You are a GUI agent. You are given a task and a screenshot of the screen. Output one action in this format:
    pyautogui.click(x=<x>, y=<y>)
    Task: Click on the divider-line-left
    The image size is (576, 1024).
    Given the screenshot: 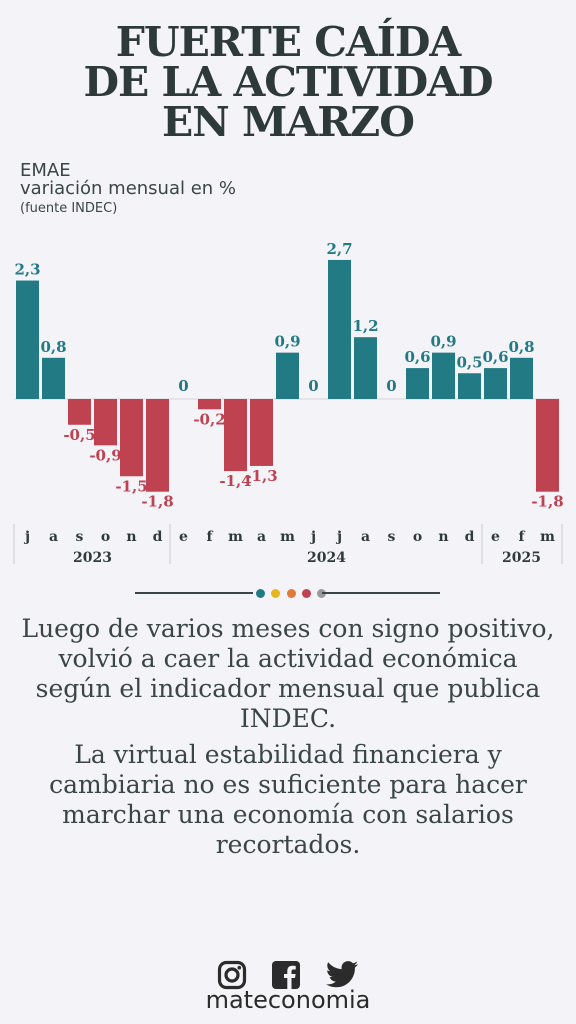 What is the action you would take?
    pyautogui.click(x=194, y=593)
    